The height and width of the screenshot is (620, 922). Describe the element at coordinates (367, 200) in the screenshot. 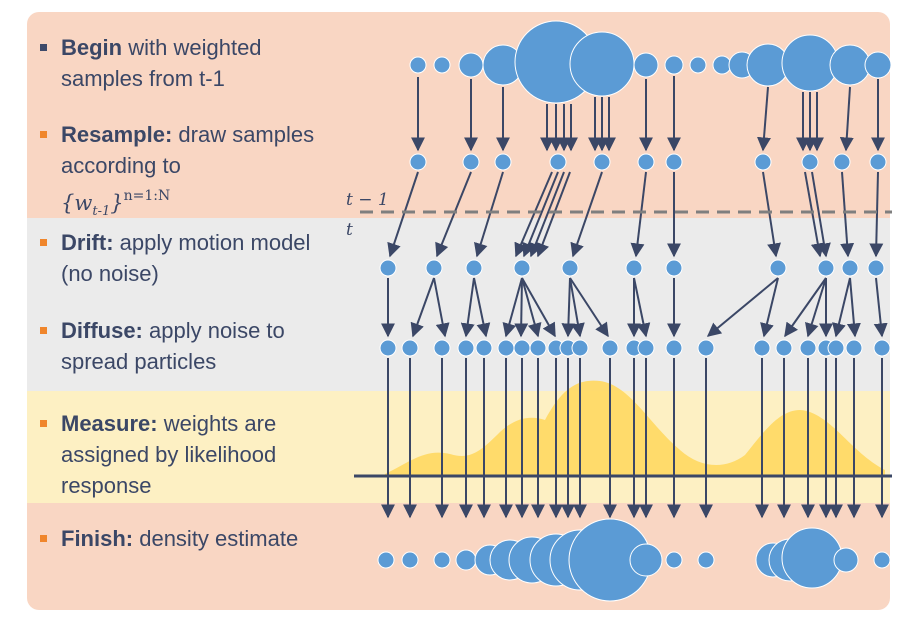

I see `time-label-before: t − 1` at that location.